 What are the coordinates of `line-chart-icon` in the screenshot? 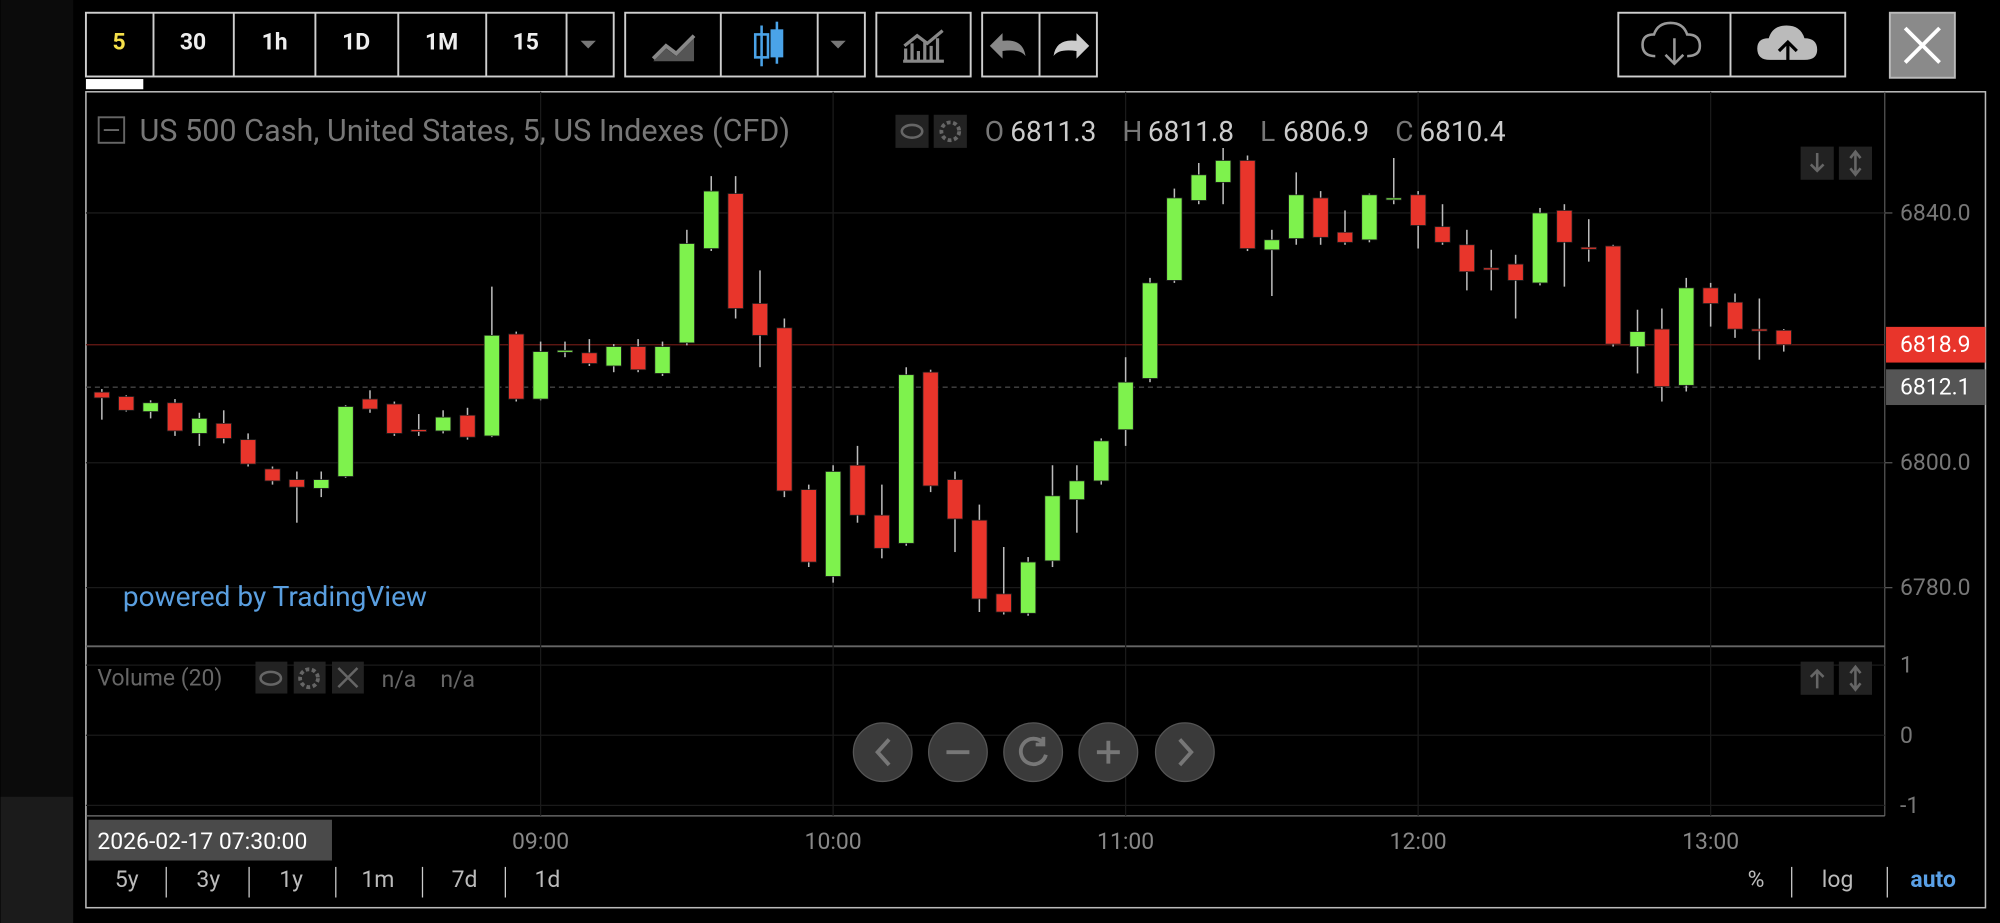 It's located at (673, 47).